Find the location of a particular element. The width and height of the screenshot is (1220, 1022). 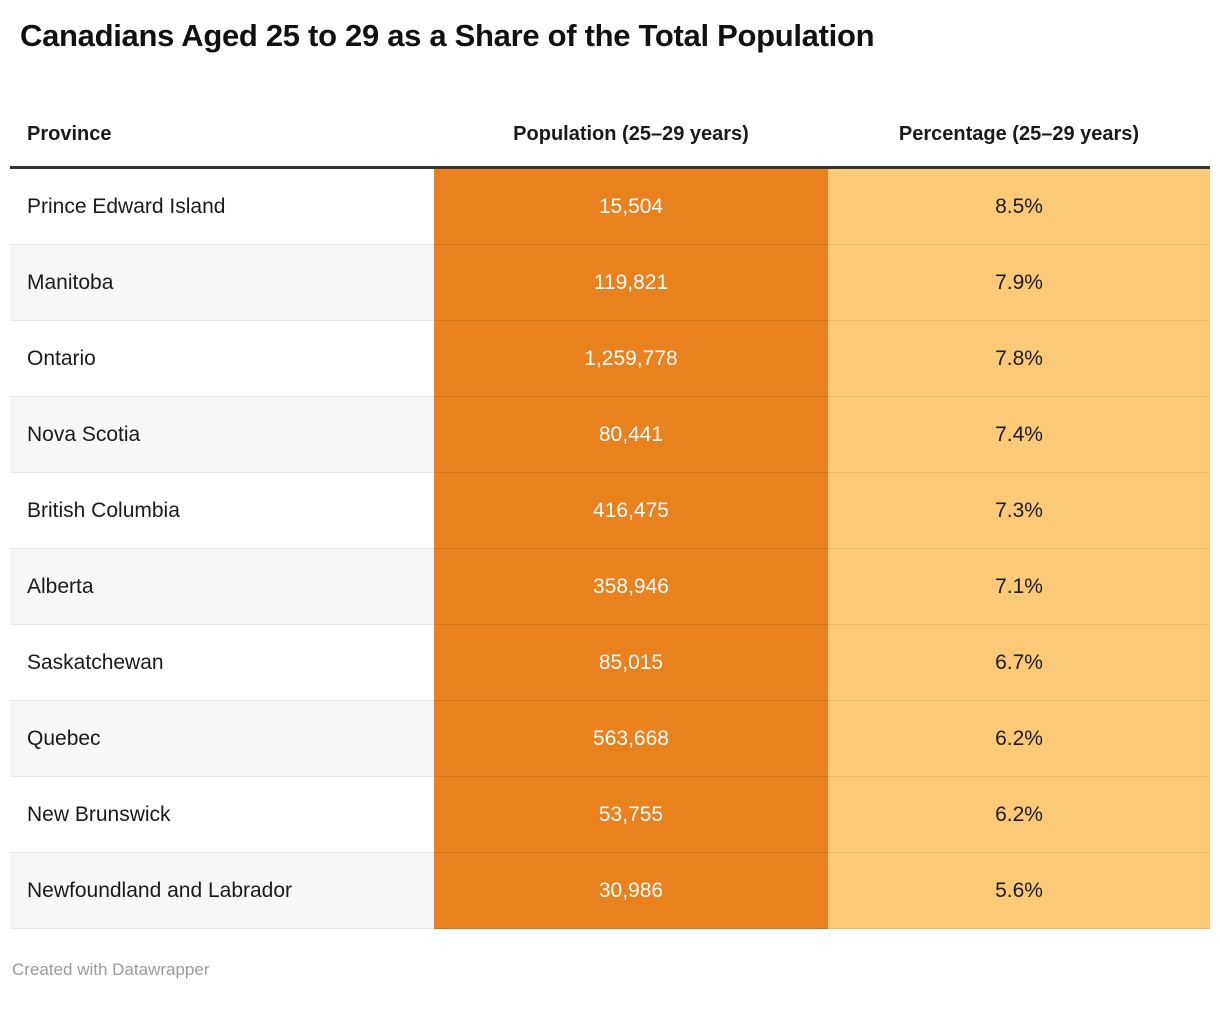

table-row: Manitoba 119,821 7.9% is located at coordinates (610, 282).